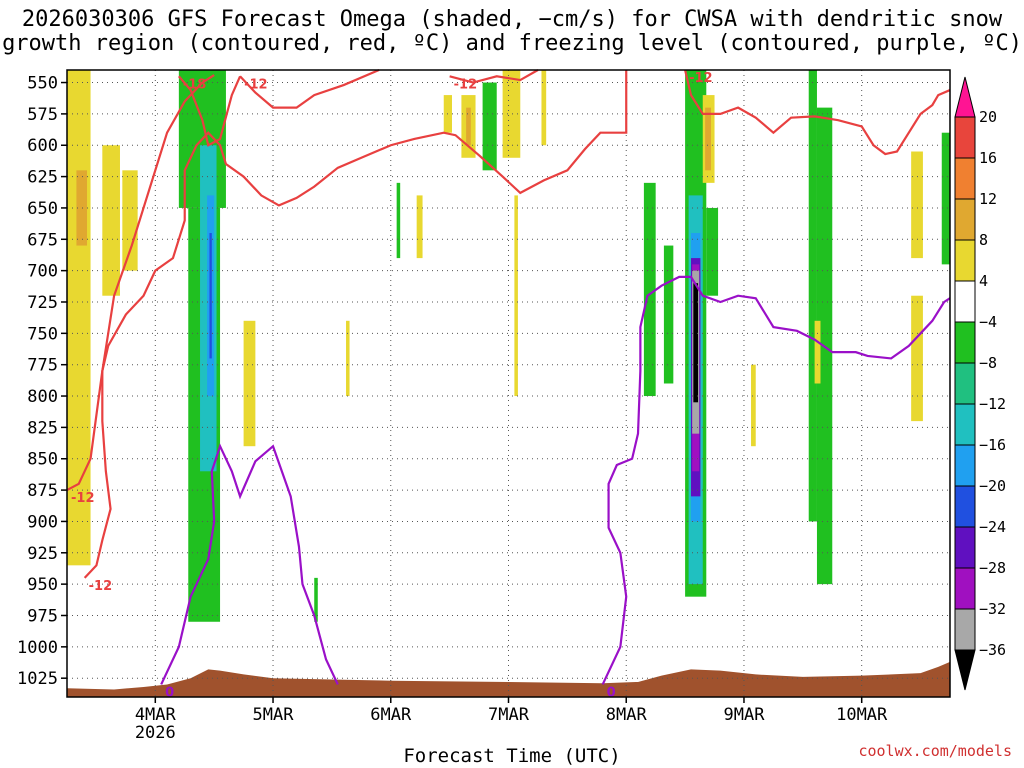 Image resolution: width=1024 pixels, height=768 pixels. Describe the element at coordinates (992, 609) in the screenshot. I see `colorbar-tick-label: −32` at that location.